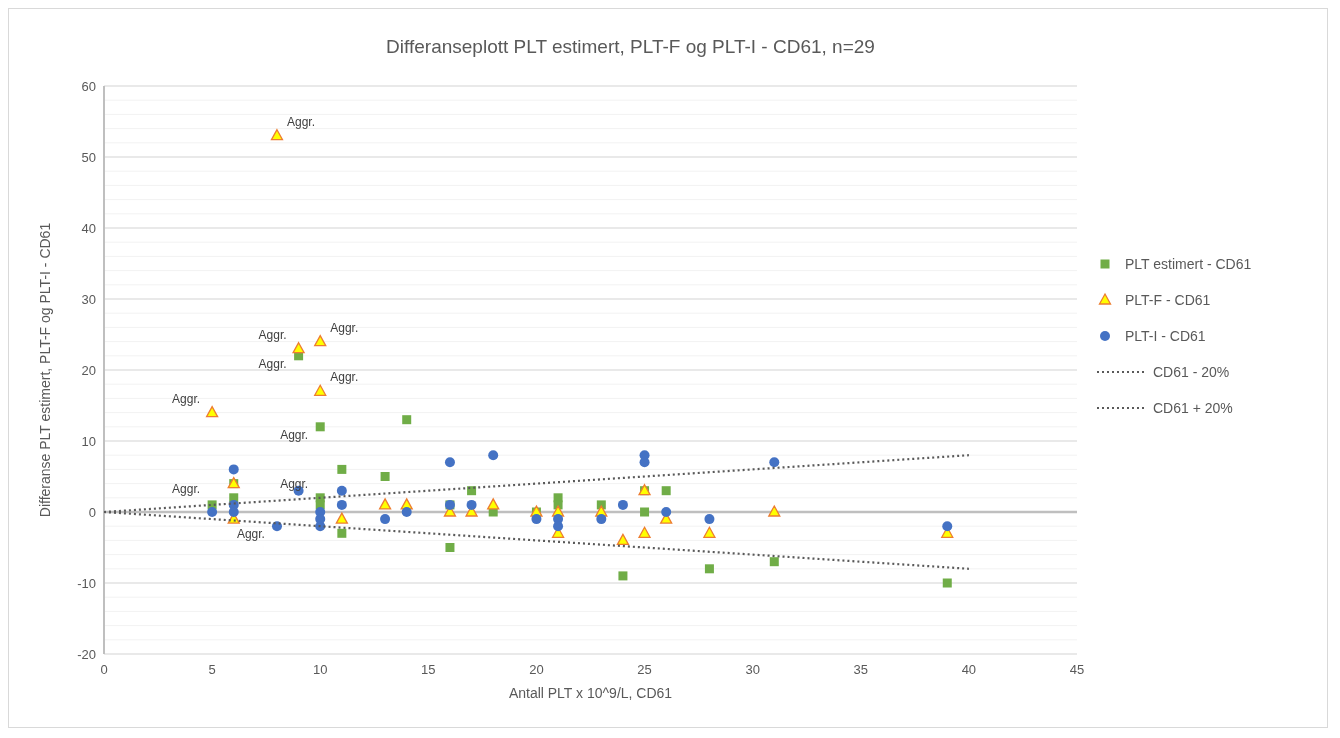 The height and width of the screenshot is (738, 1340). Describe the element at coordinates (1193, 407) in the screenshot. I see `legend-label: CD61 + 20%` at that location.